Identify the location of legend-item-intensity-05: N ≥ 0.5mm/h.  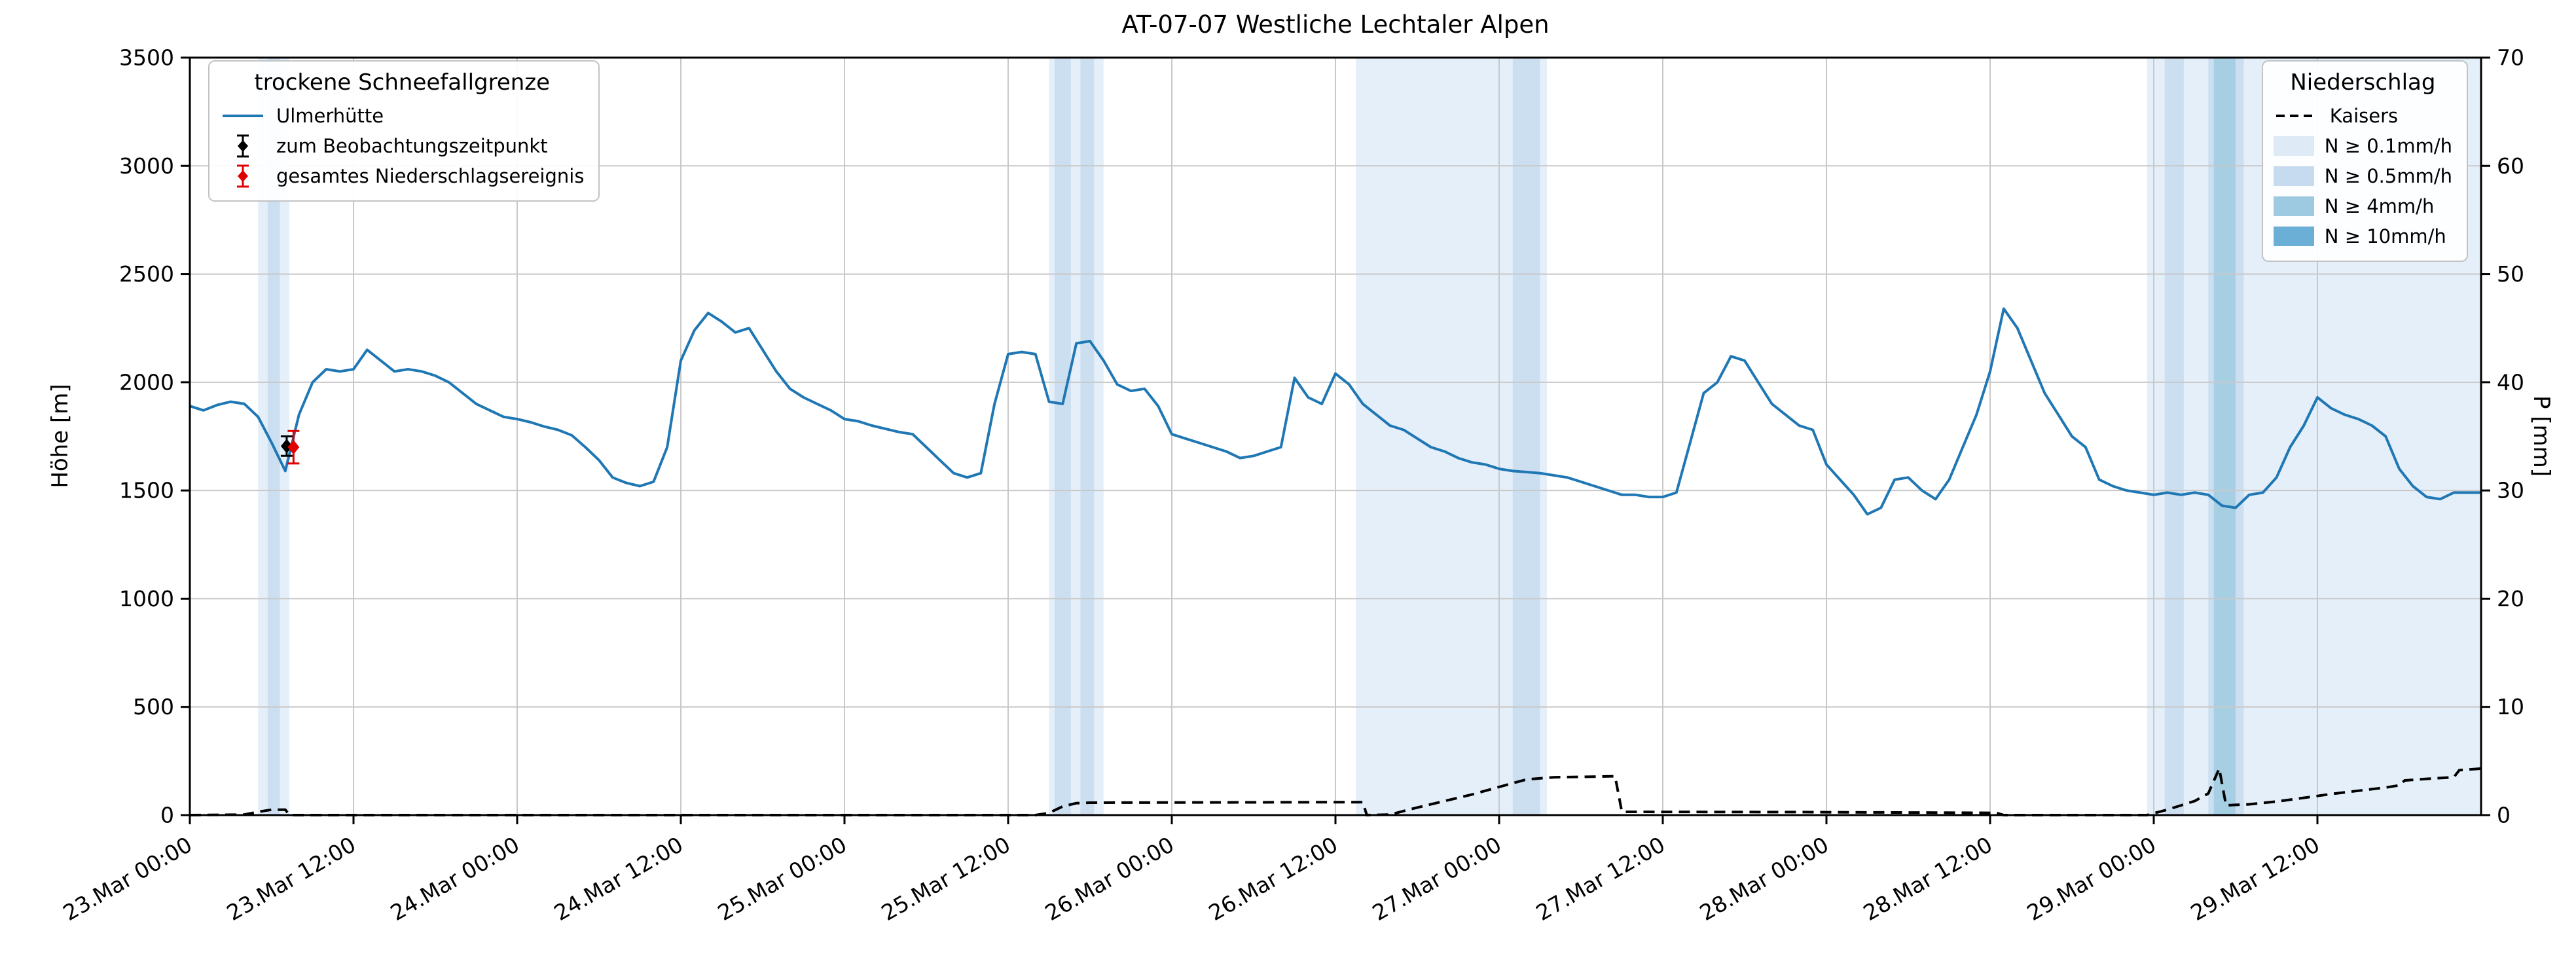
(2362, 176).